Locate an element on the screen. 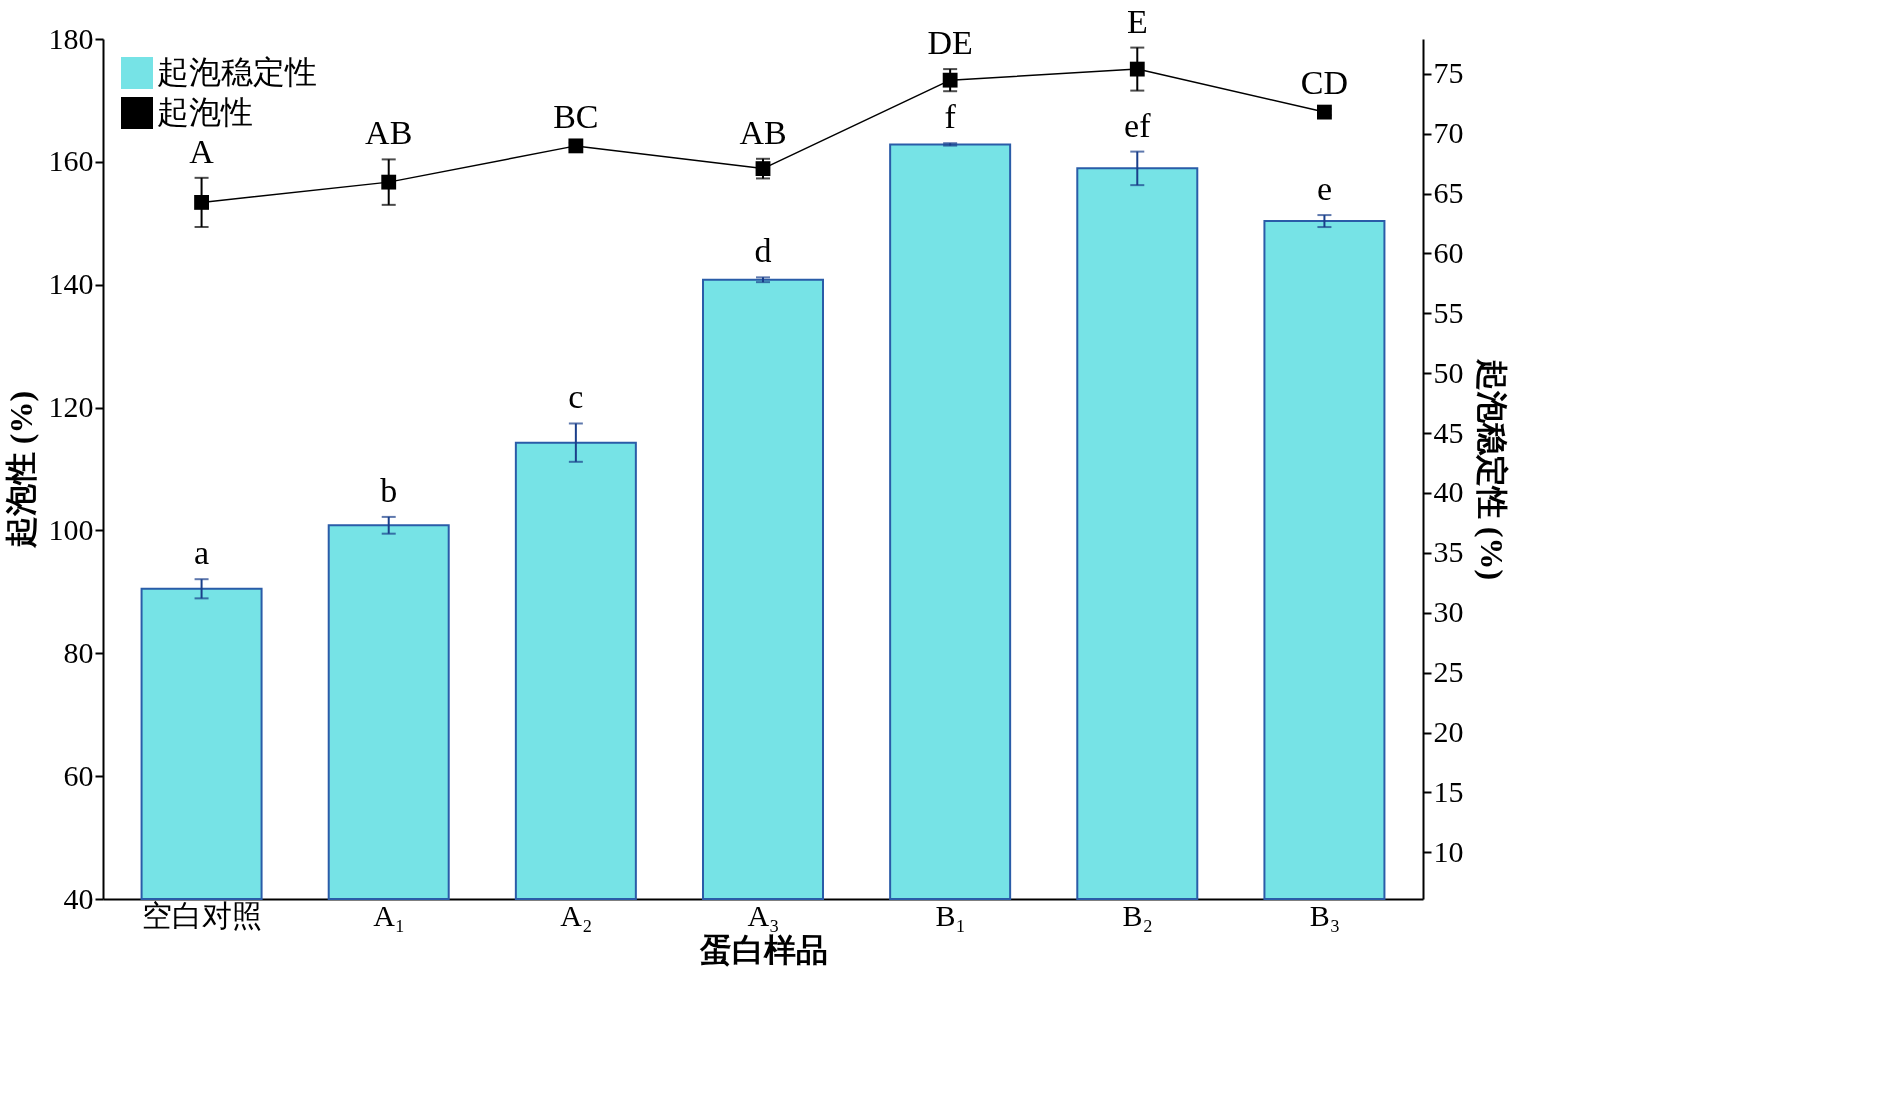  x-tick-label: B₁ is located at coordinates (950, 915).